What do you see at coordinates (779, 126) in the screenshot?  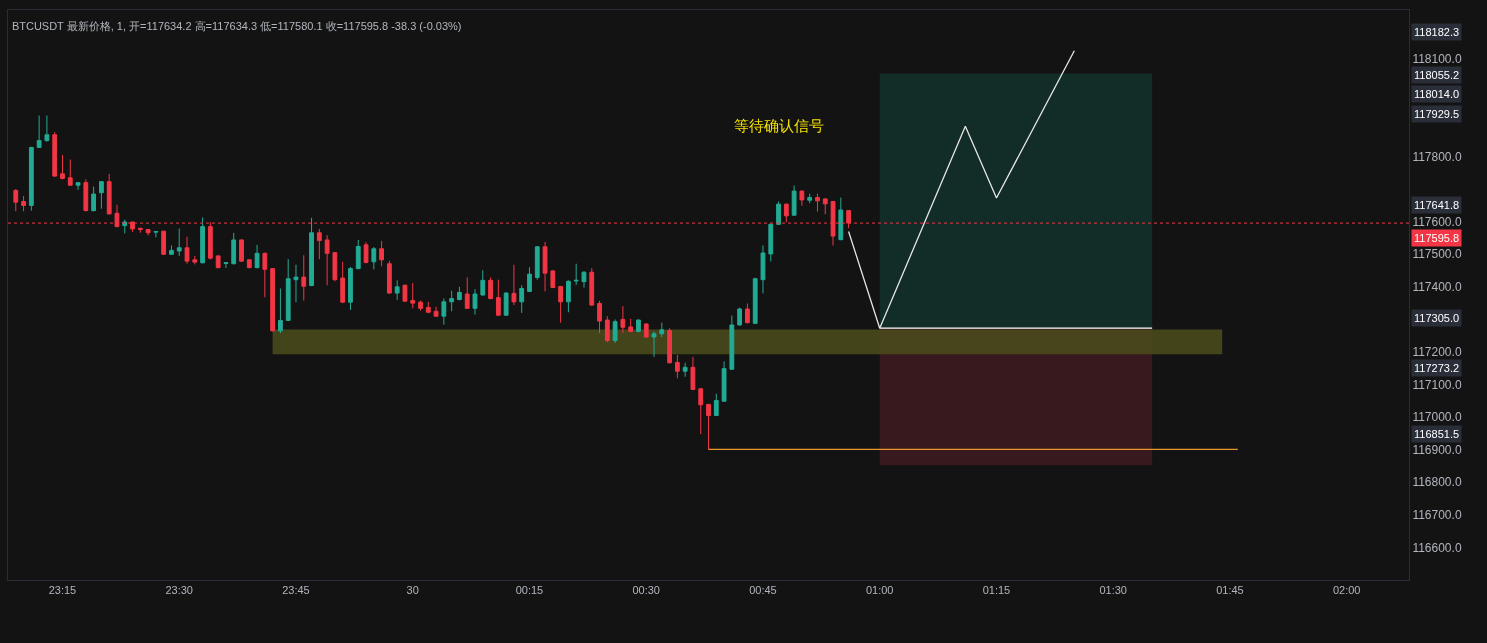 I see `annotation: 等待确认信号` at bounding box center [779, 126].